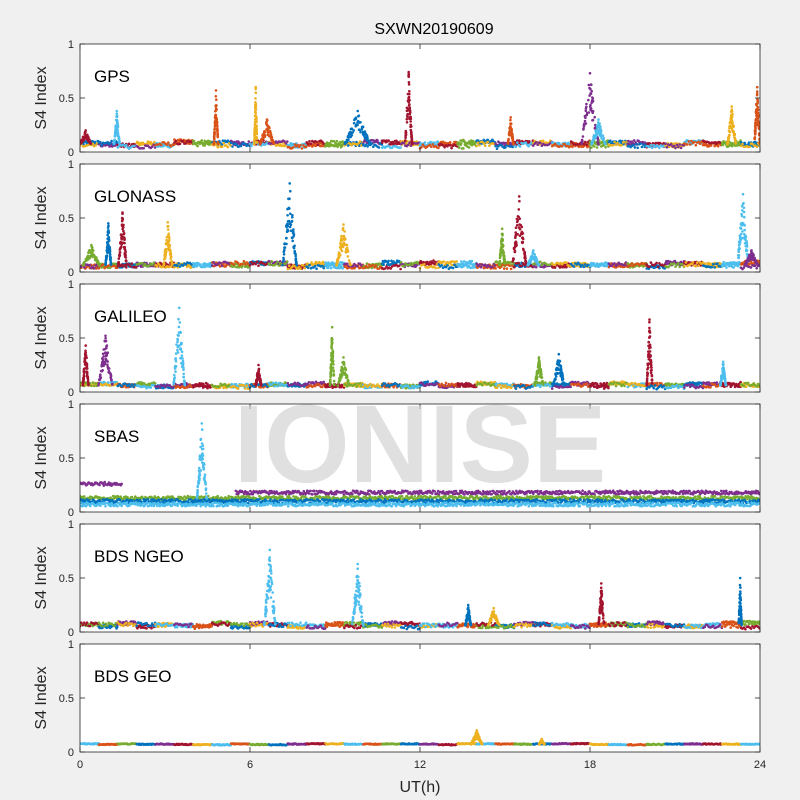 This screenshot has height=800, width=800. I want to click on panel-label: GLONASS, so click(135, 196).